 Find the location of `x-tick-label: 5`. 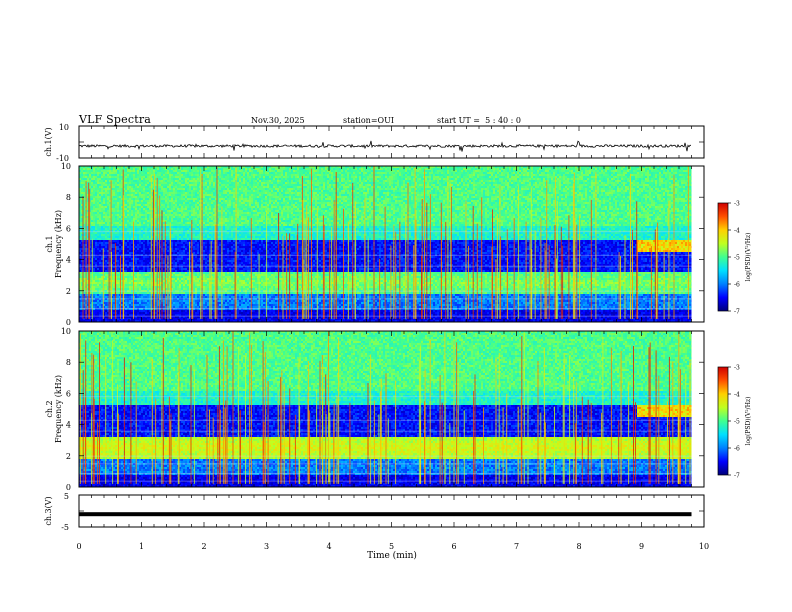

x-tick-label: 5 is located at coordinates (391, 546).